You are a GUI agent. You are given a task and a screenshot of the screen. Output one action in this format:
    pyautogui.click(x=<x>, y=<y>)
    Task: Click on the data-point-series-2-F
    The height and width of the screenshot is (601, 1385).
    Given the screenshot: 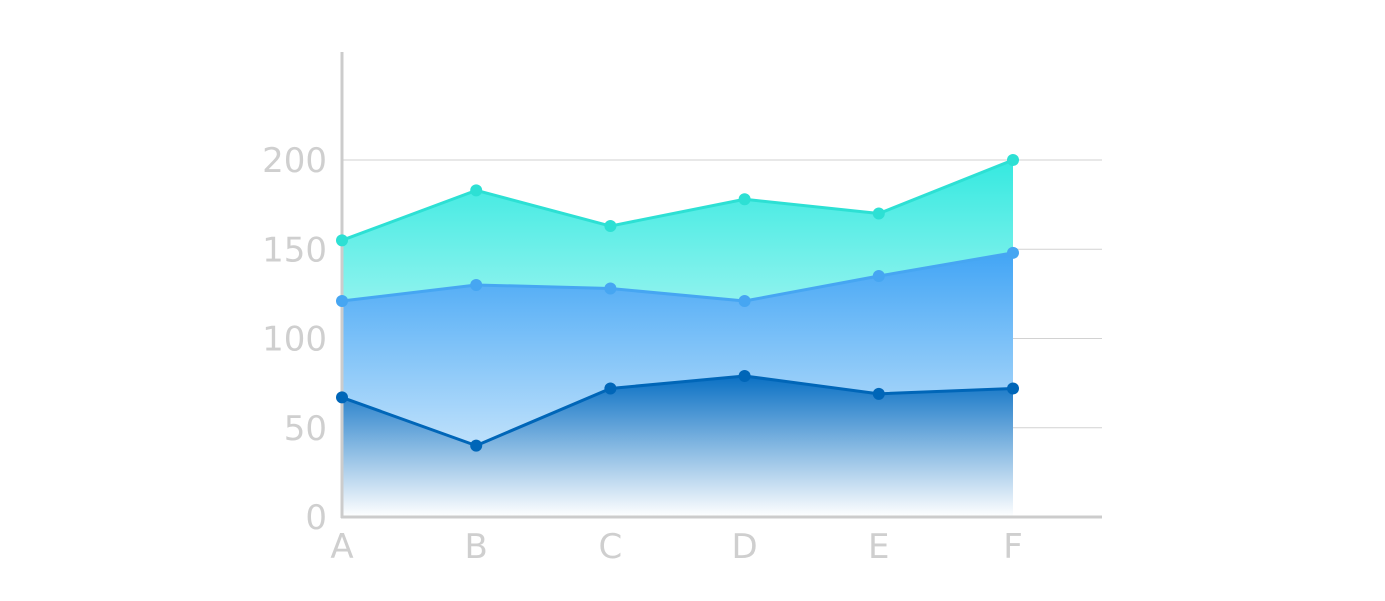 What is the action you would take?
    pyautogui.click(x=1013, y=252)
    